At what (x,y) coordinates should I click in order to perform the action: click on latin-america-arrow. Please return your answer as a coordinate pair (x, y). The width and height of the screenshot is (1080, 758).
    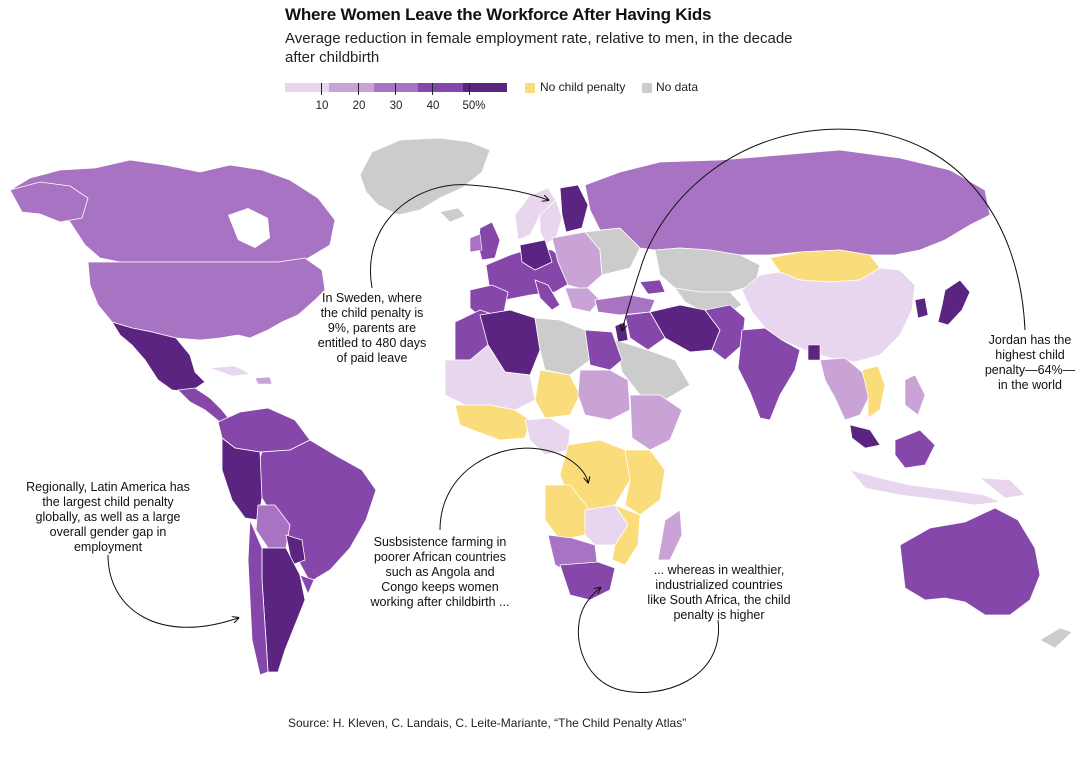
    Looking at the image, I should click on (172, 591).